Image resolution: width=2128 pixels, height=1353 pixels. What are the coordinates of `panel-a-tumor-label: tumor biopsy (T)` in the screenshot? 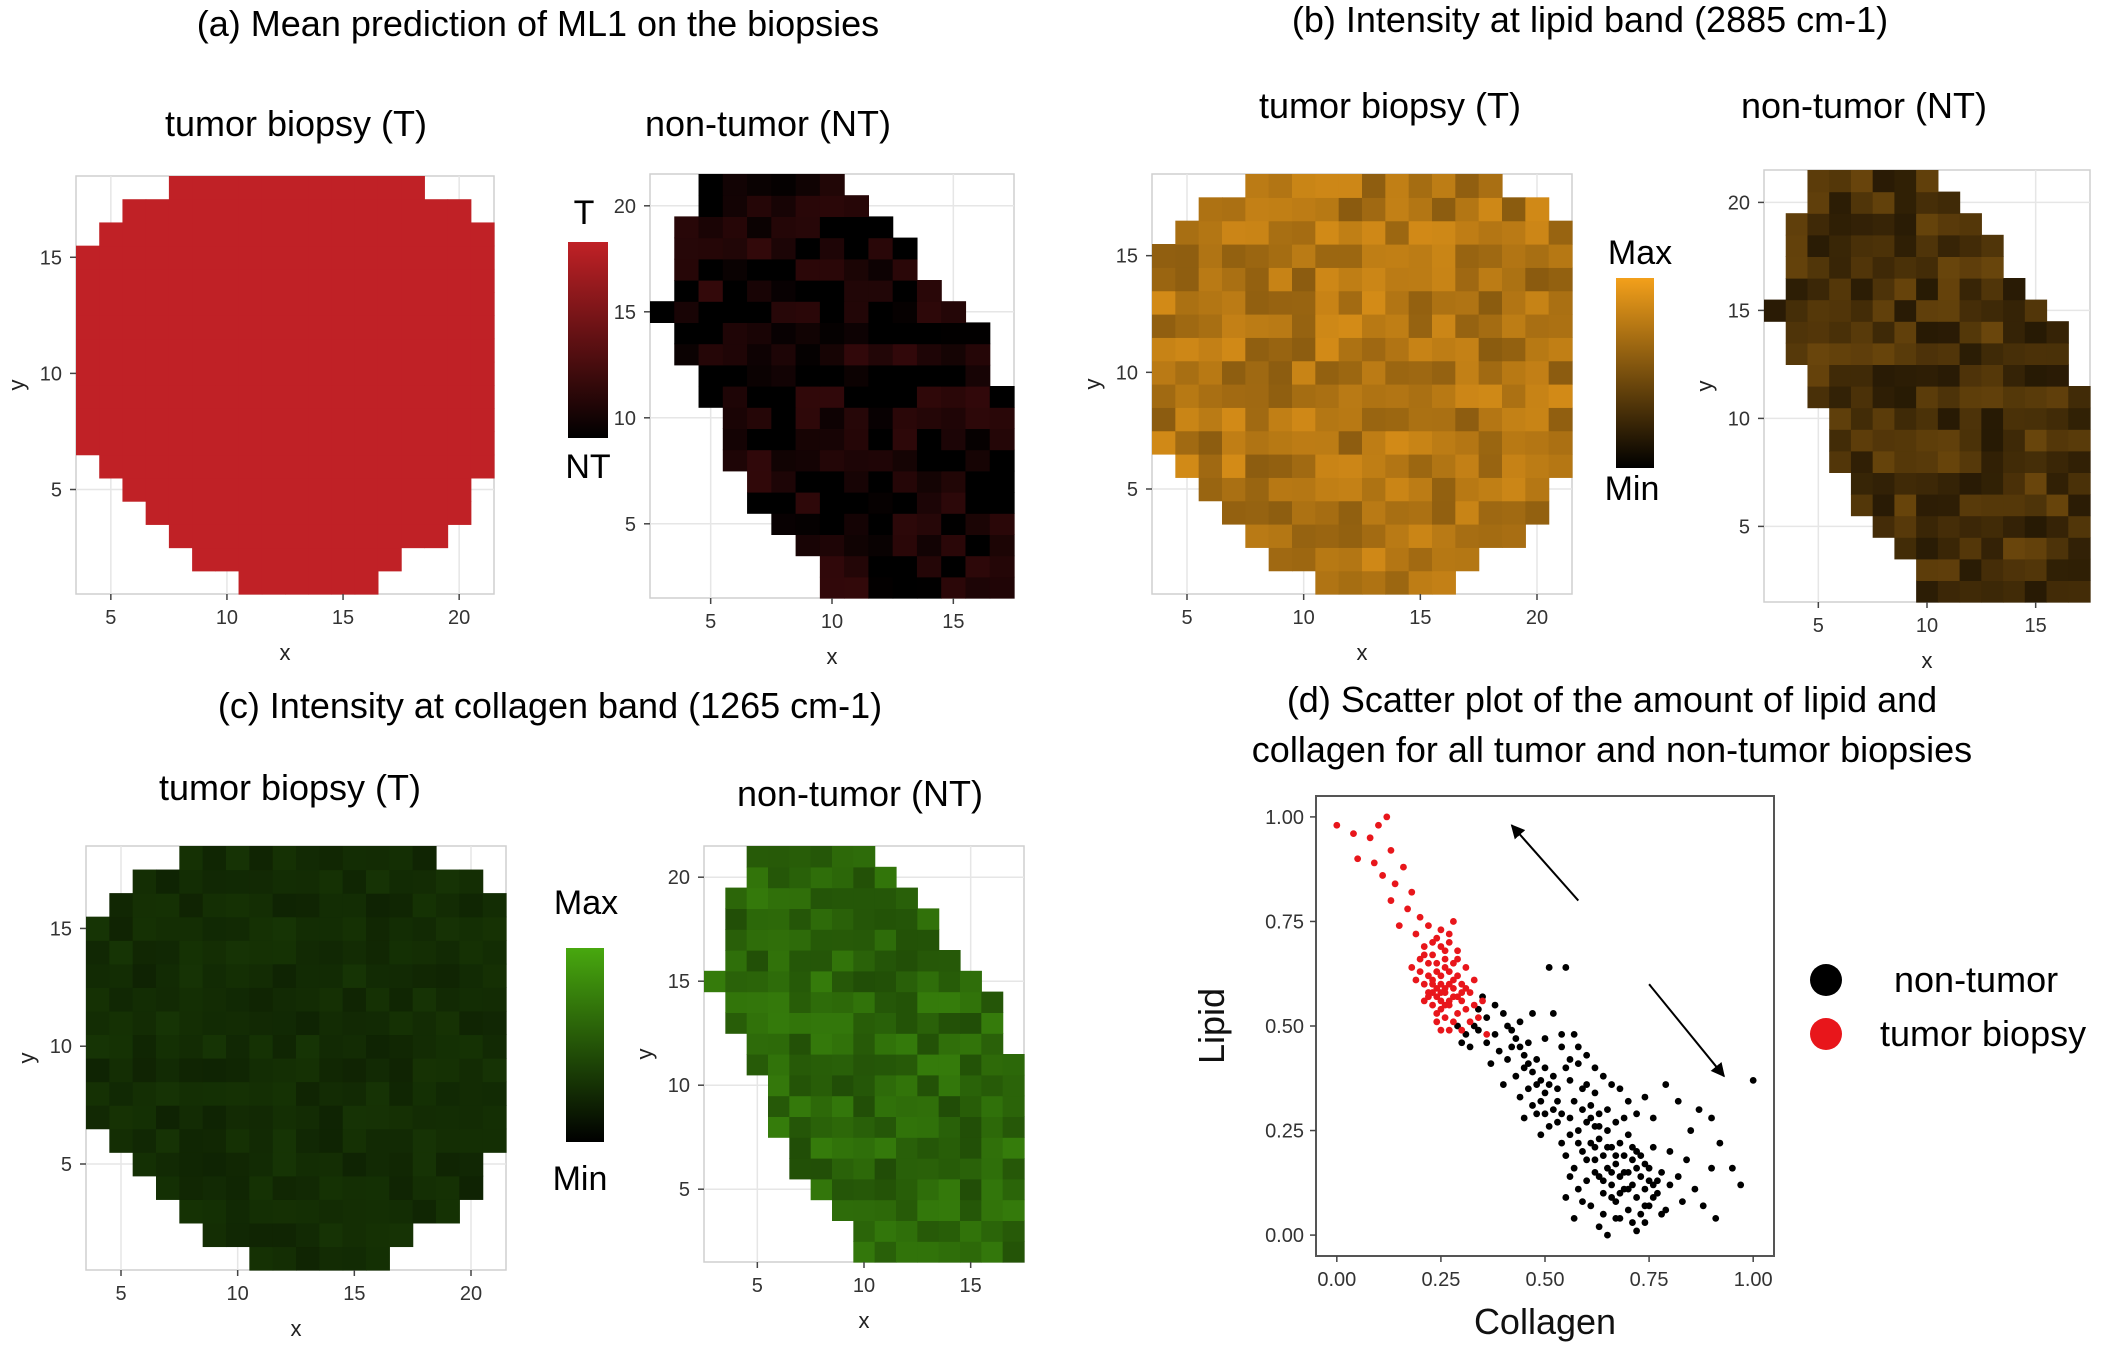 It's located at (296, 123).